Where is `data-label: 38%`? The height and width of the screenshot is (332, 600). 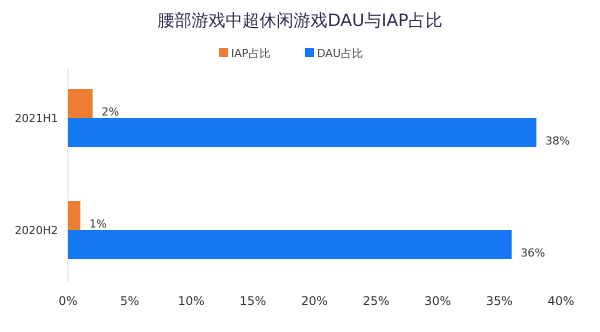 data-label: 38% is located at coordinates (557, 141).